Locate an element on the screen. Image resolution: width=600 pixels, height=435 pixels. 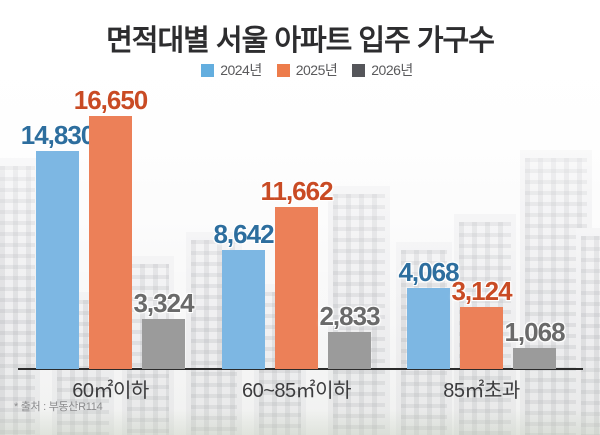
bar-value-label: 4,068 is located at coordinates (428, 271).